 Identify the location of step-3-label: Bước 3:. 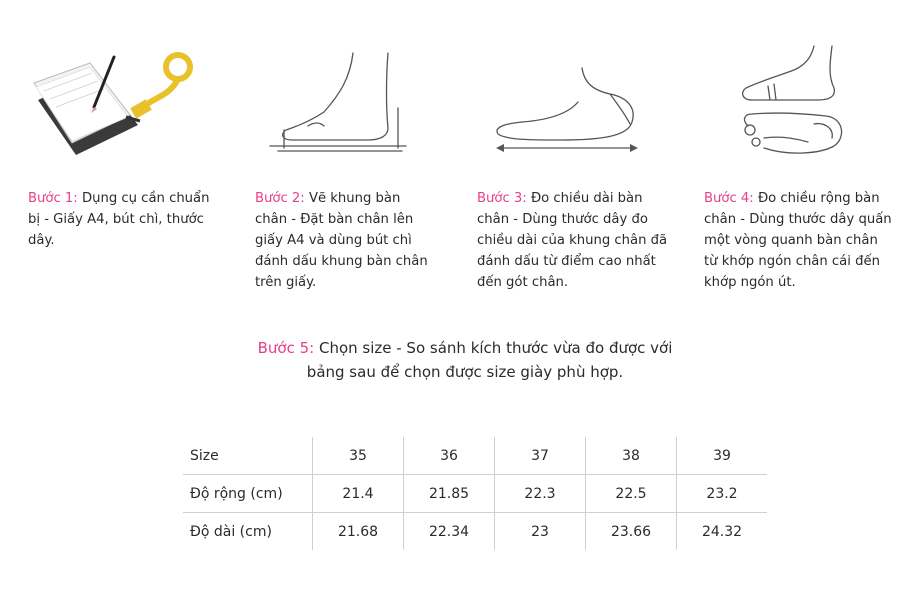
(502, 198).